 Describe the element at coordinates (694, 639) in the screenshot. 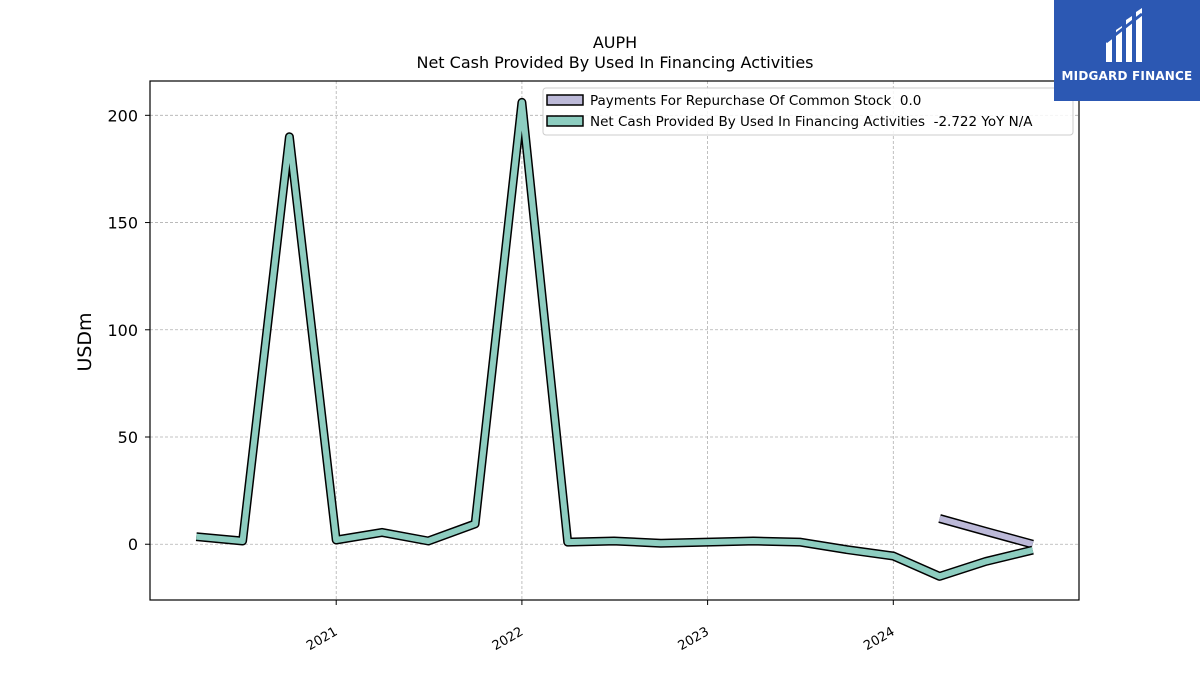

I see `x-tick-label: 2023` at that location.